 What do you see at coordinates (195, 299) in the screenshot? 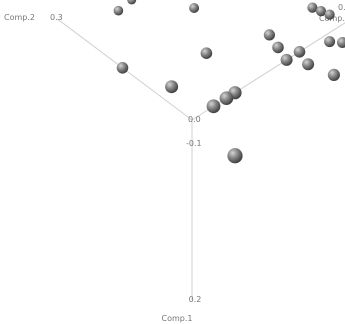
I see `tick-label-comp1-0.2: 0.2` at bounding box center [195, 299].